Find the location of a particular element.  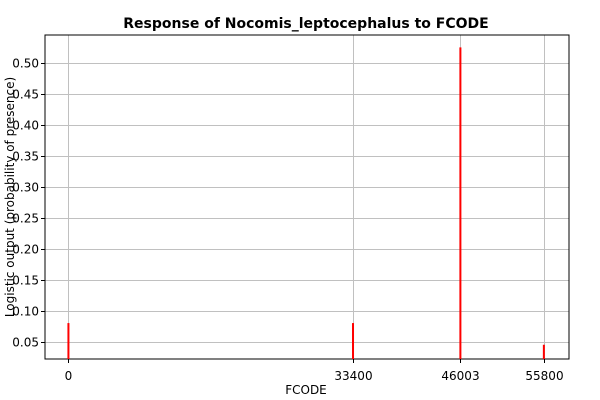

y-tick-label: 0.30 is located at coordinates (25, 188).